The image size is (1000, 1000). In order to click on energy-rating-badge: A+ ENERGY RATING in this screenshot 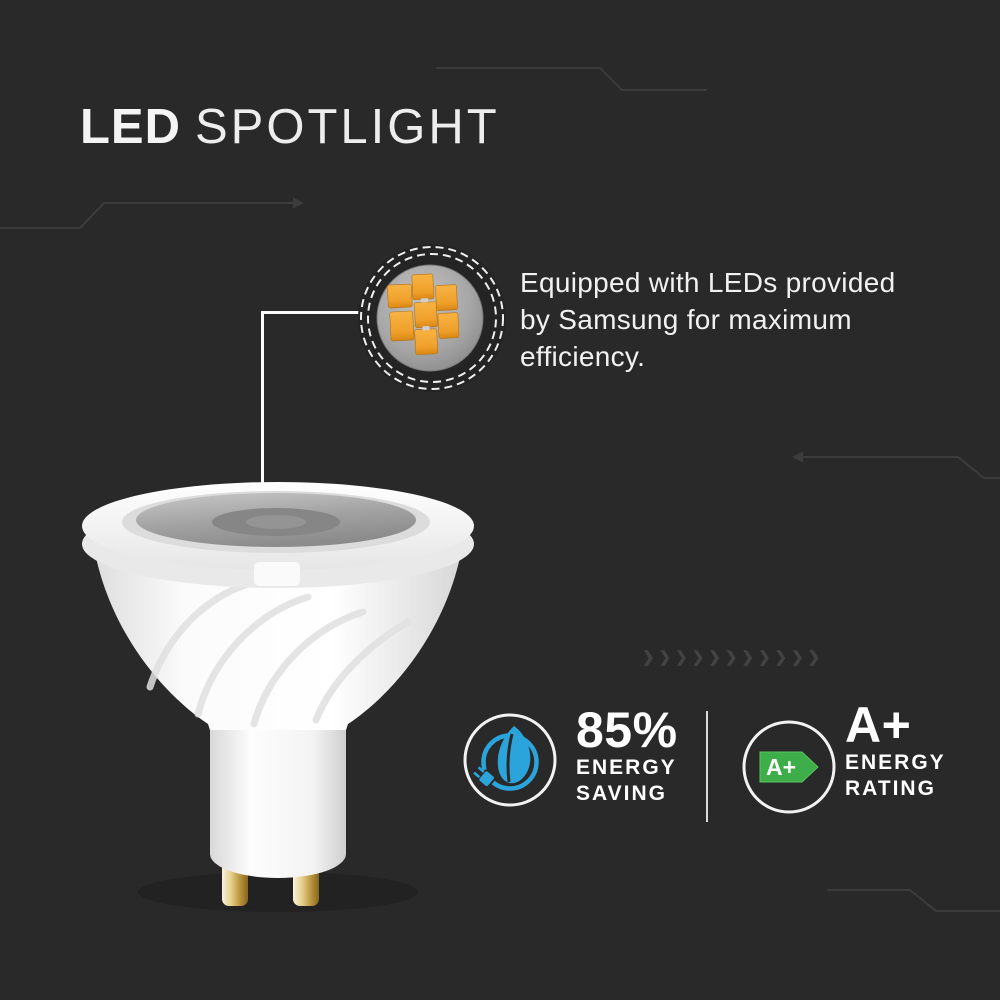, I will do `click(895, 749)`.